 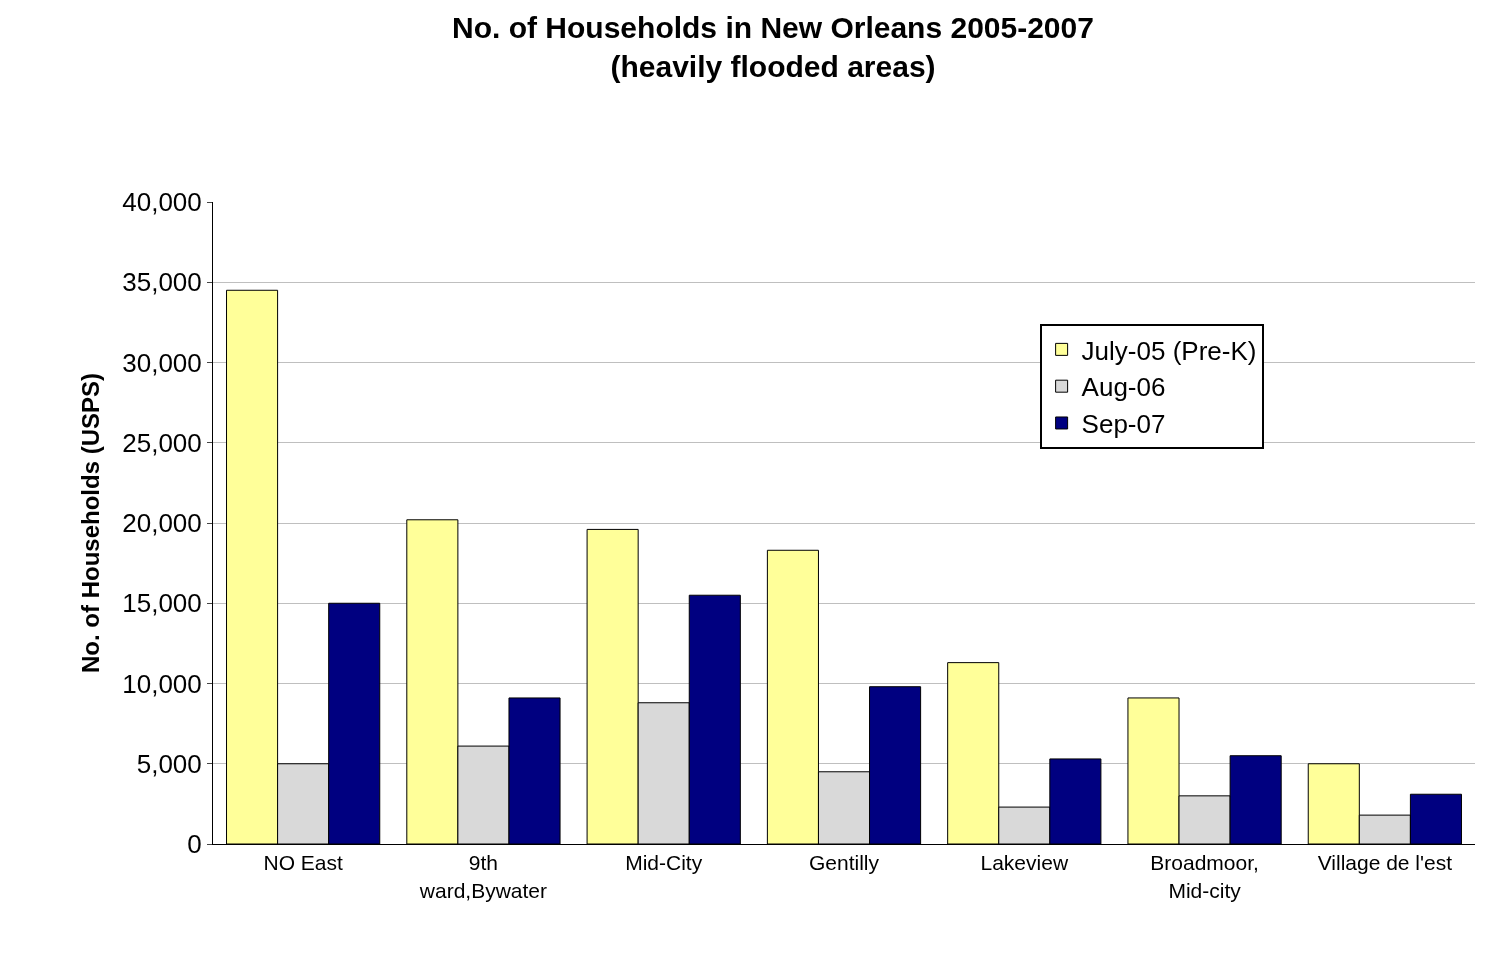 I want to click on x-tick-label: 9th ward,Bywater, so click(x=483, y=876).